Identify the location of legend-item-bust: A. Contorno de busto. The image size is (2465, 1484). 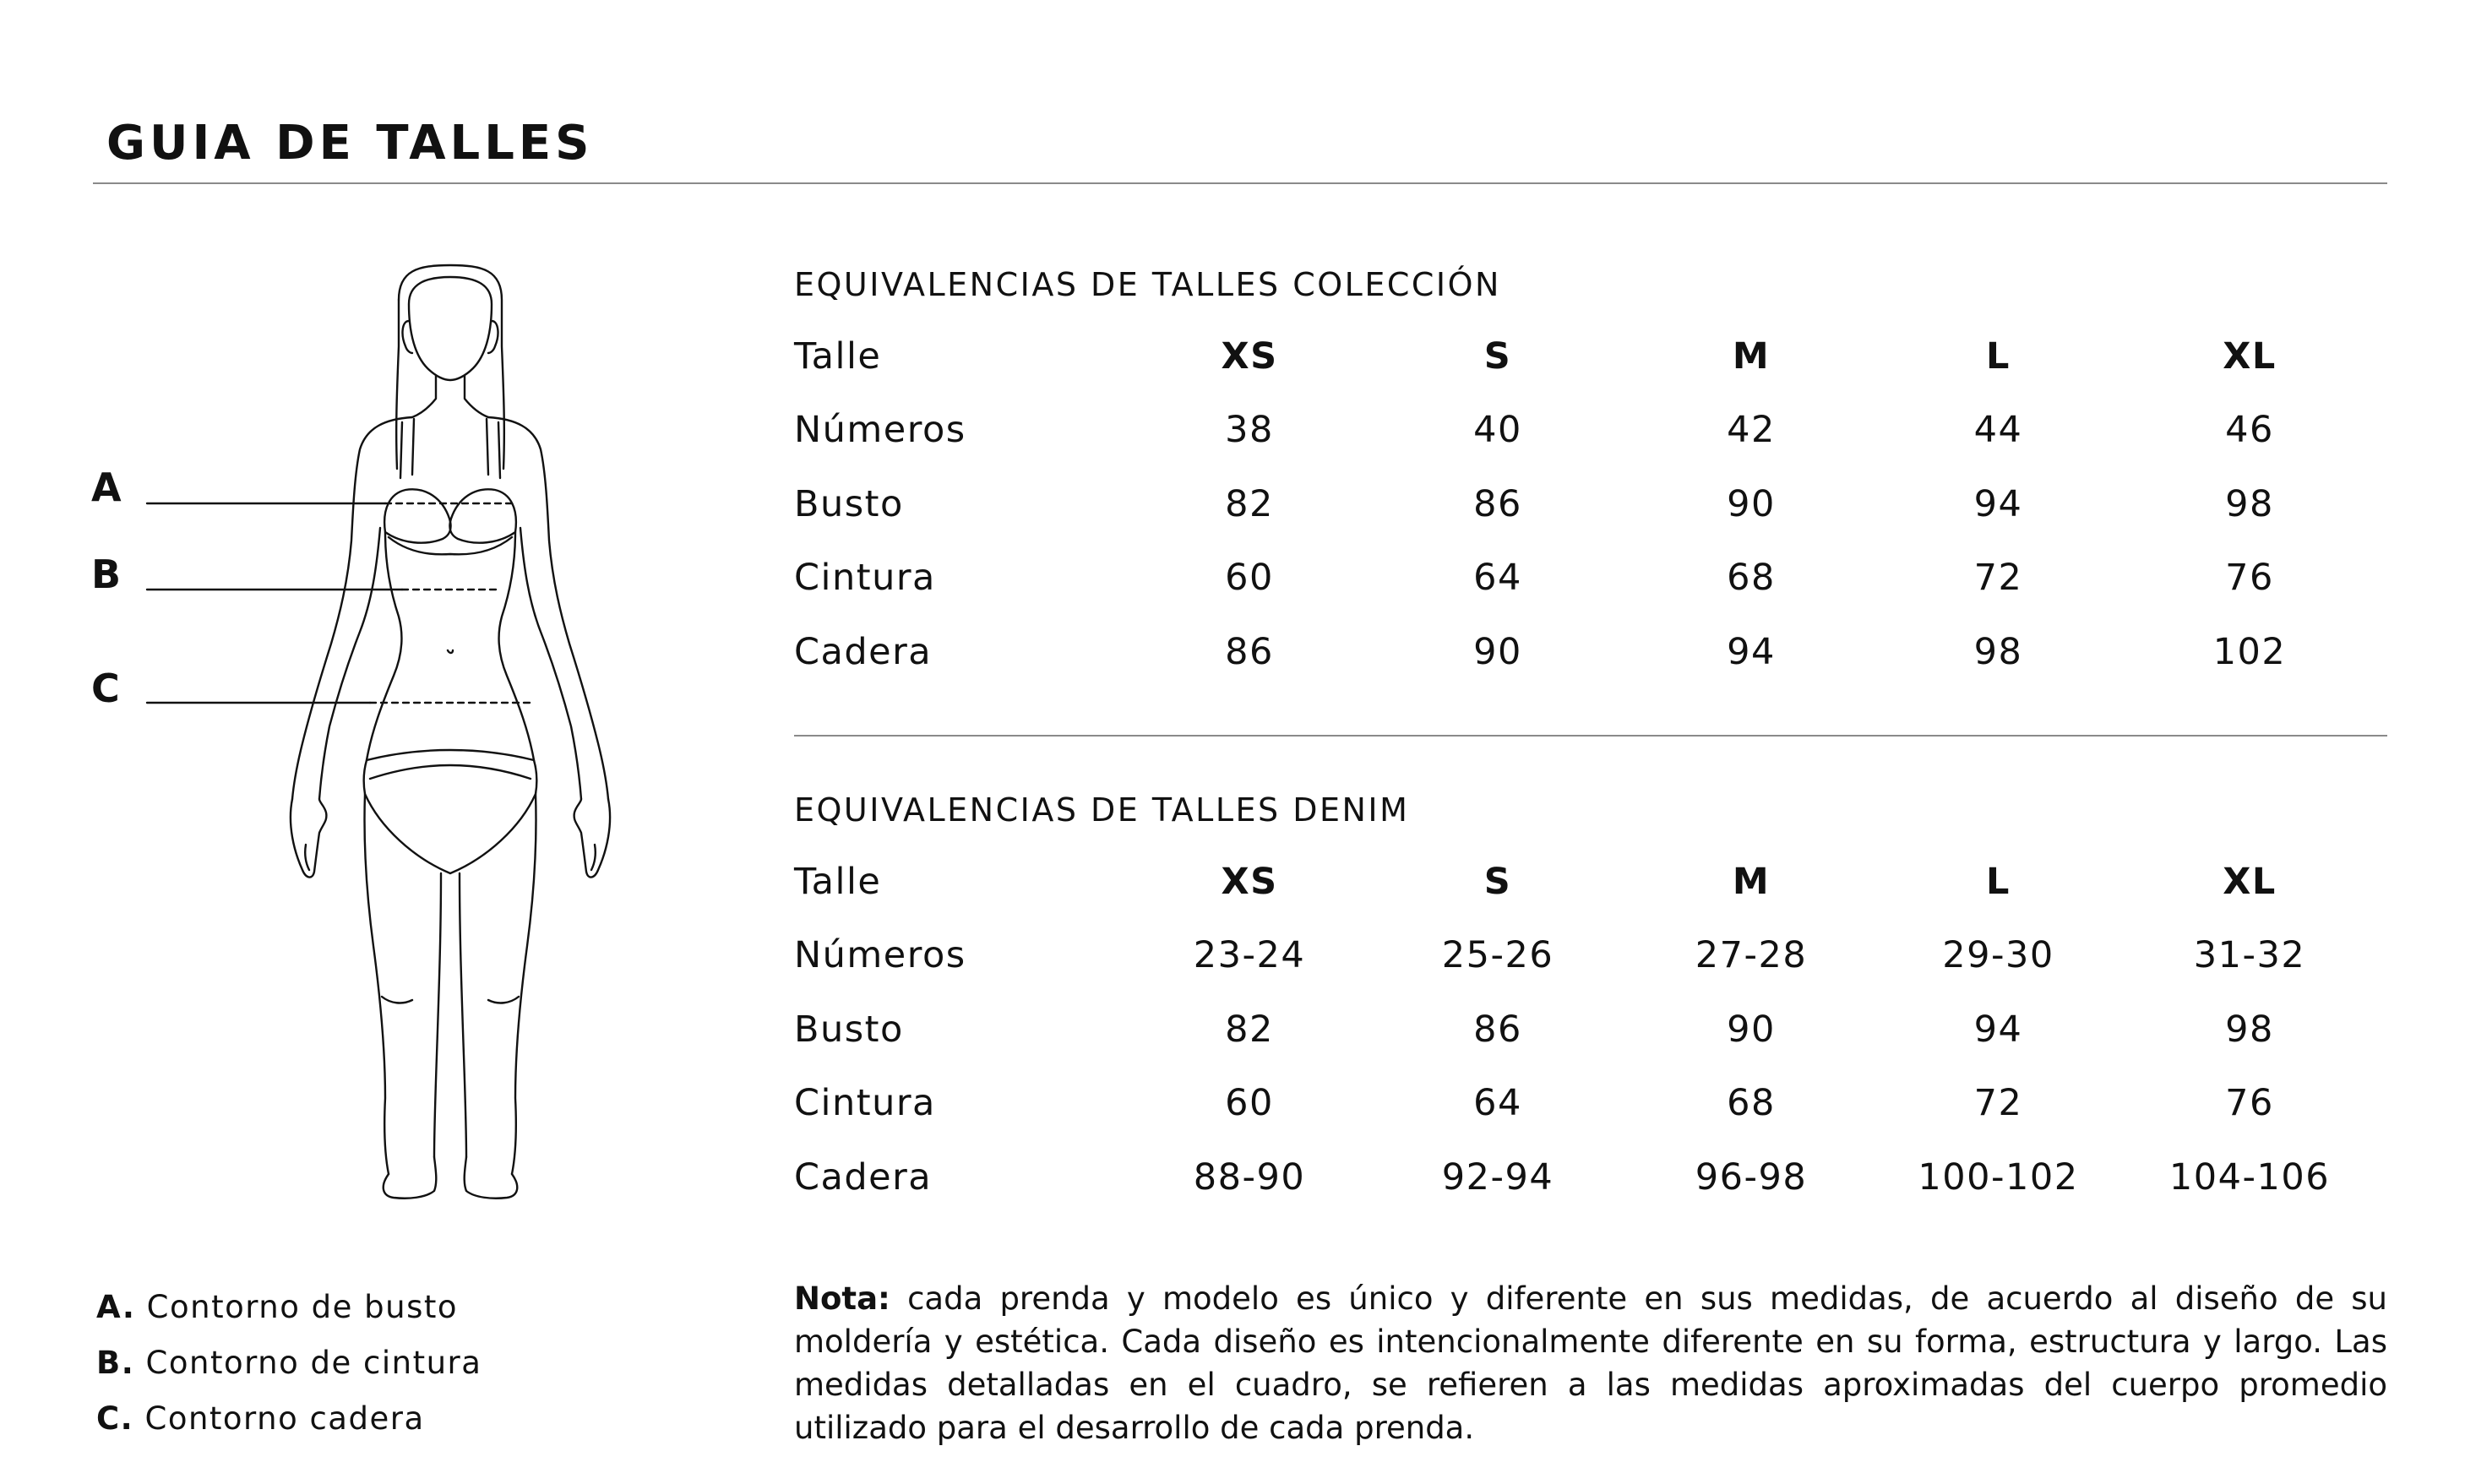
(289, 1307).